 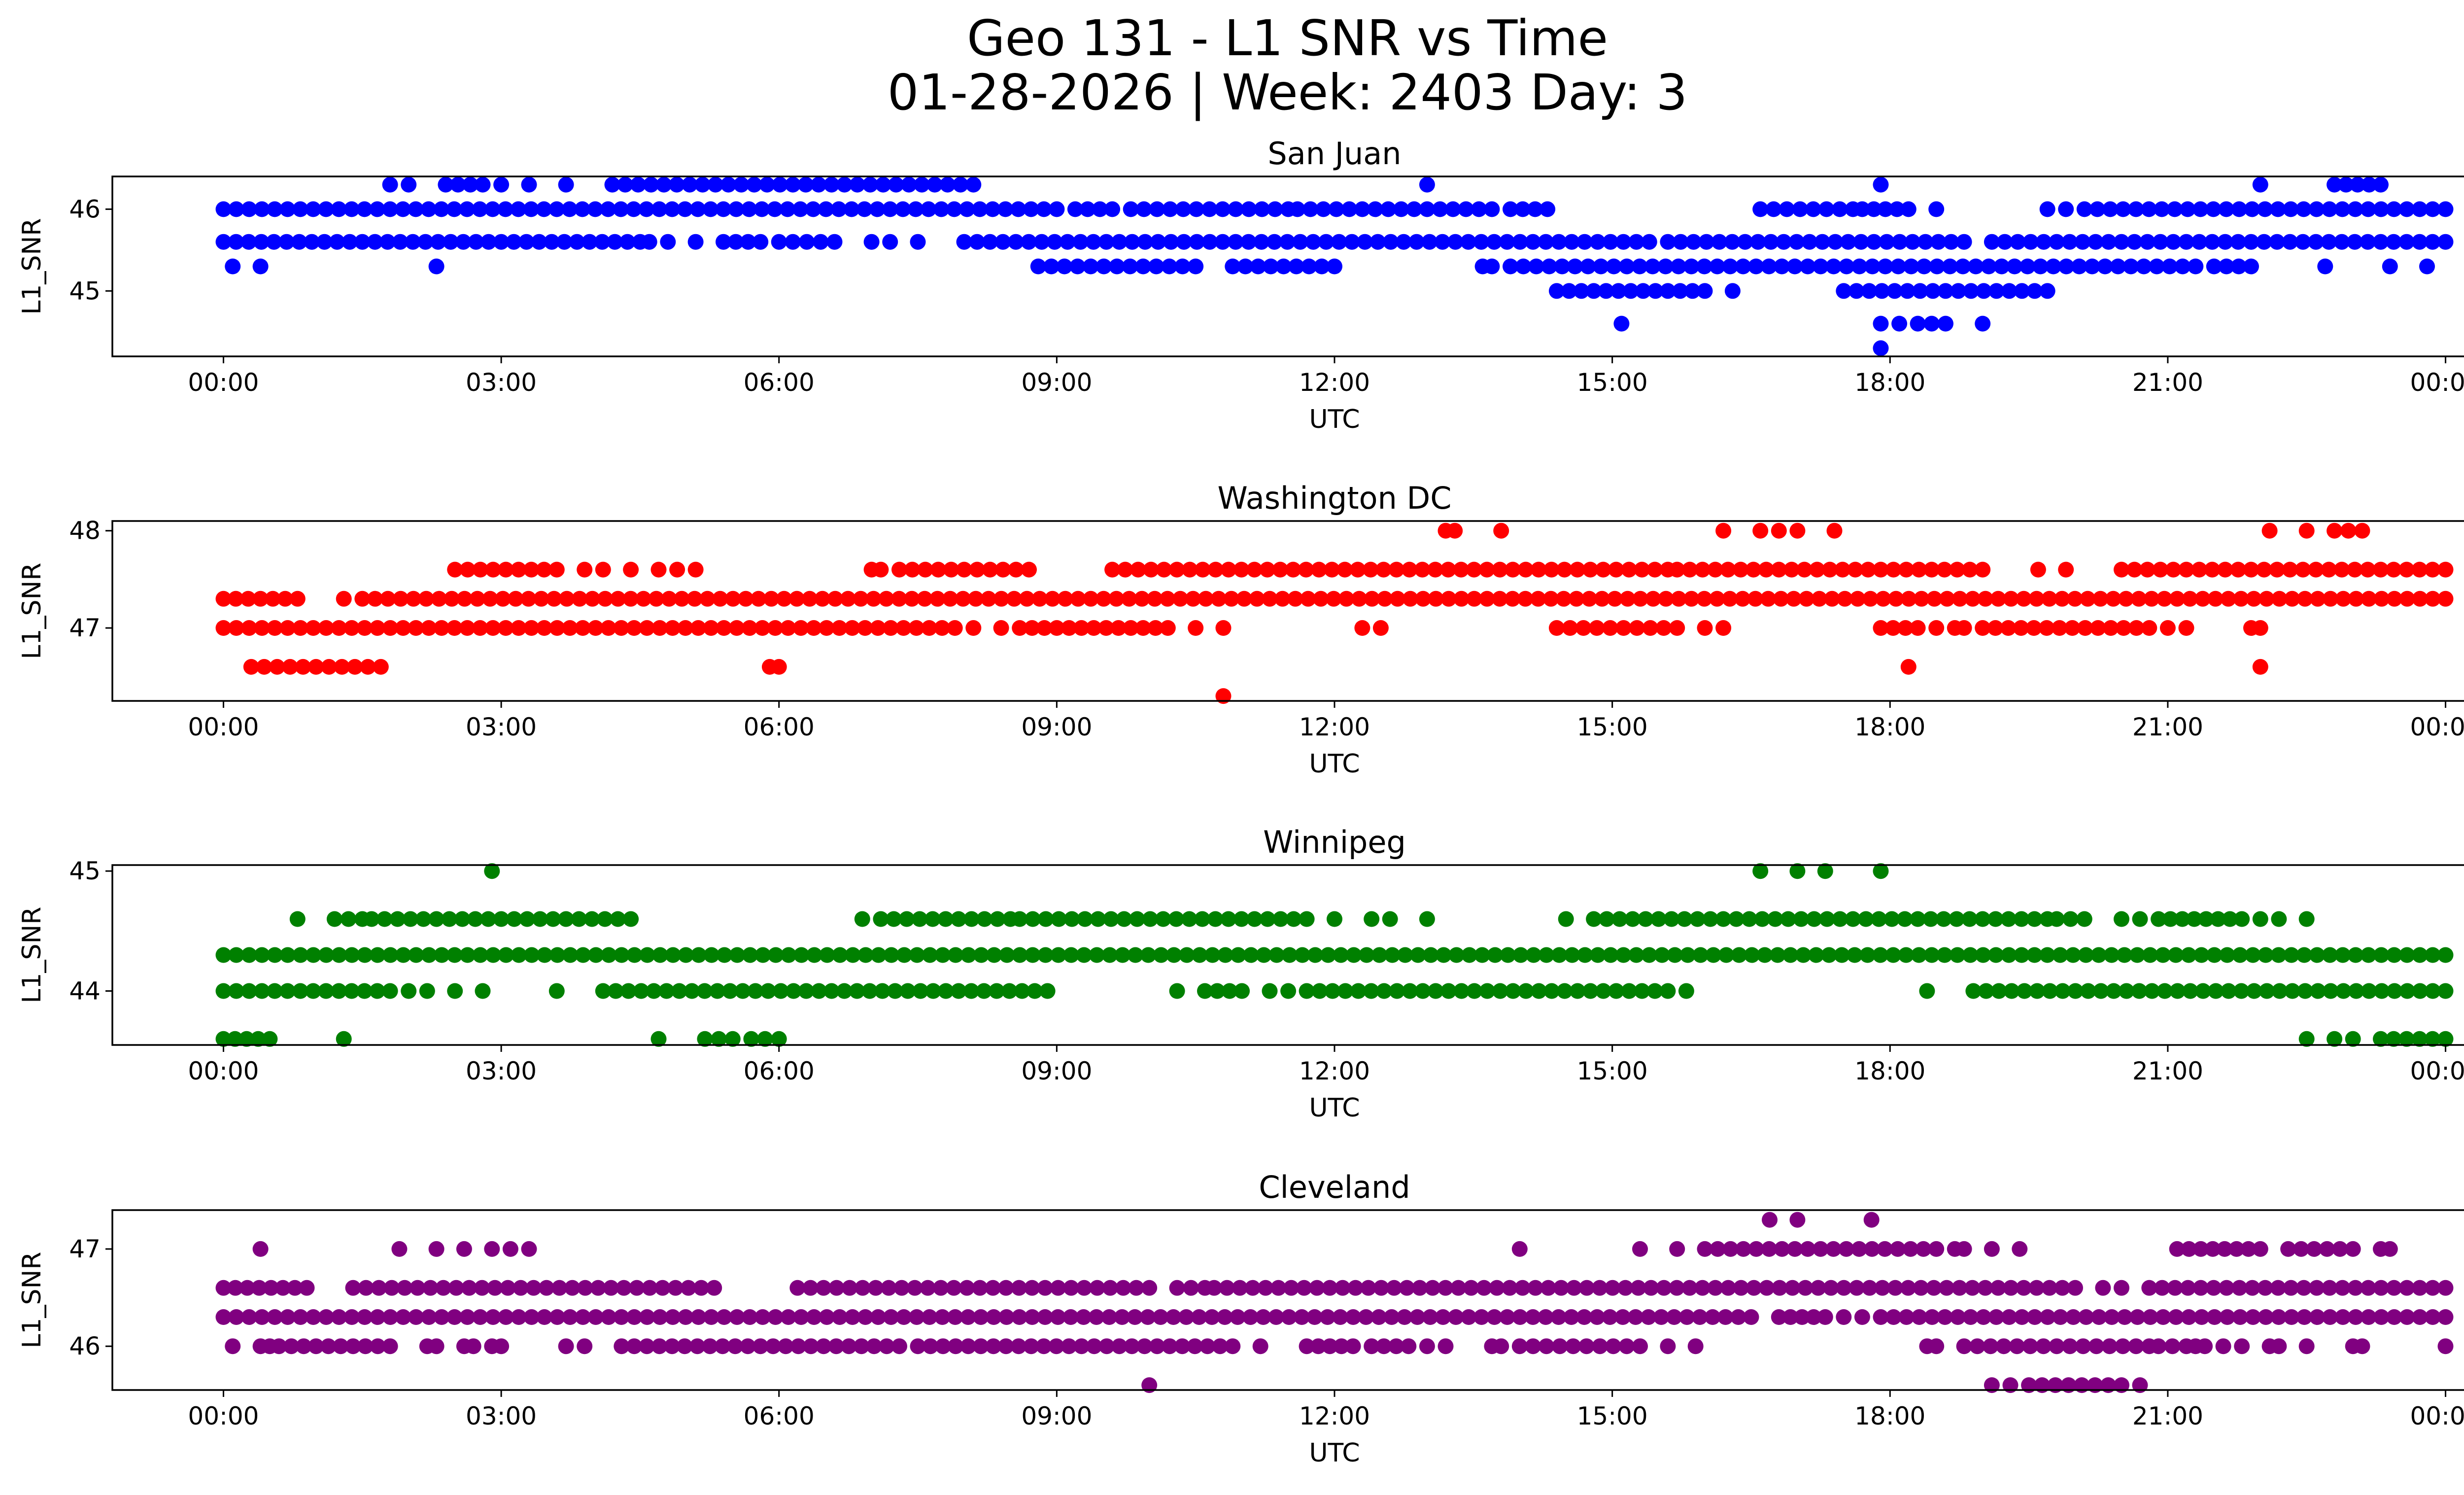 What do you see at coordinates (1334, 764) in the screenshot?
I see `panel-1-x-axis-label: UTC` at bounding box center [1334, 764].